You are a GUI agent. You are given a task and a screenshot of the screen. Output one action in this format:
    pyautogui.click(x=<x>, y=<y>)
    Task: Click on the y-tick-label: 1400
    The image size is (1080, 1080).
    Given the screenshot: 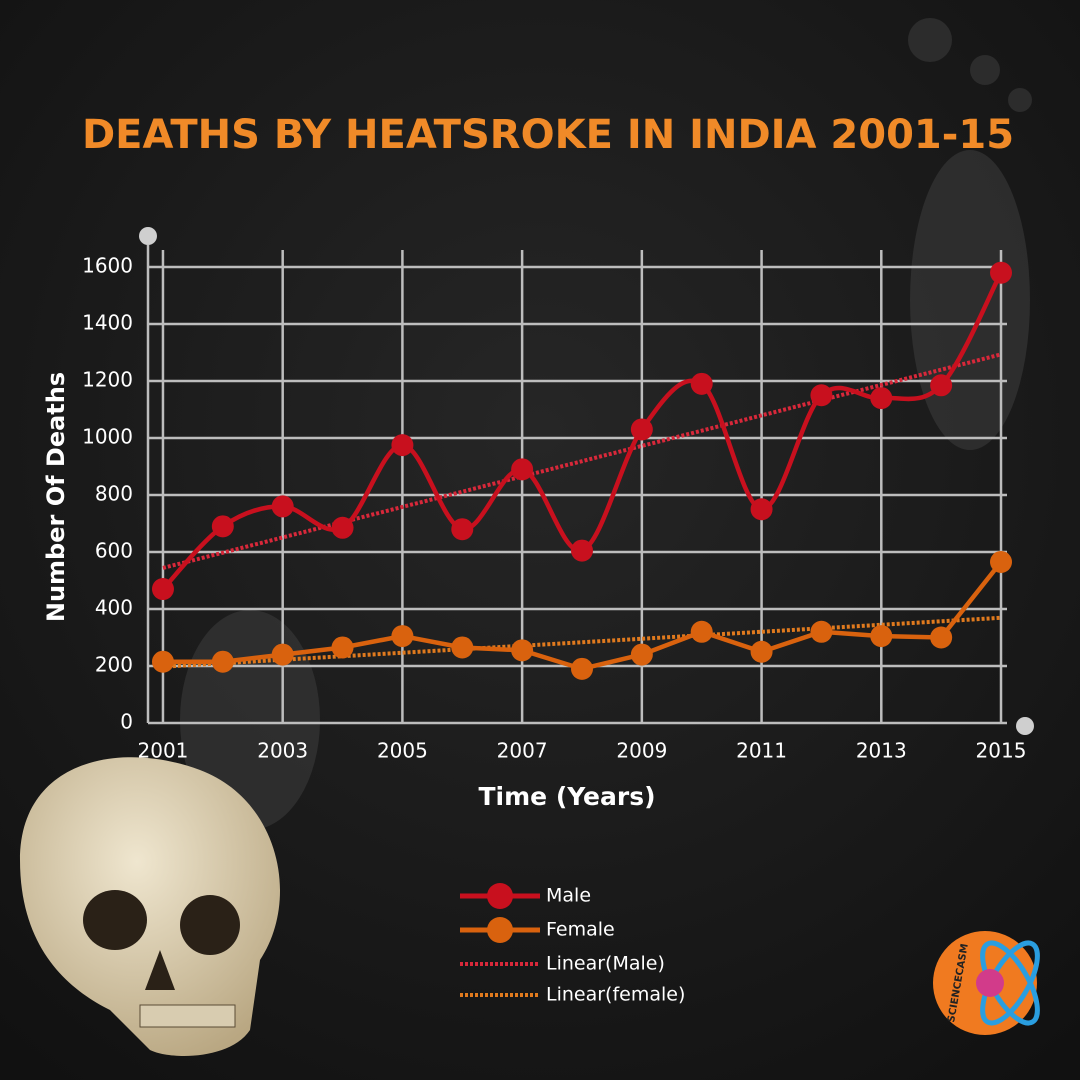 What is the action you would take?
    pyautogui.click(x=107, y=323)
    